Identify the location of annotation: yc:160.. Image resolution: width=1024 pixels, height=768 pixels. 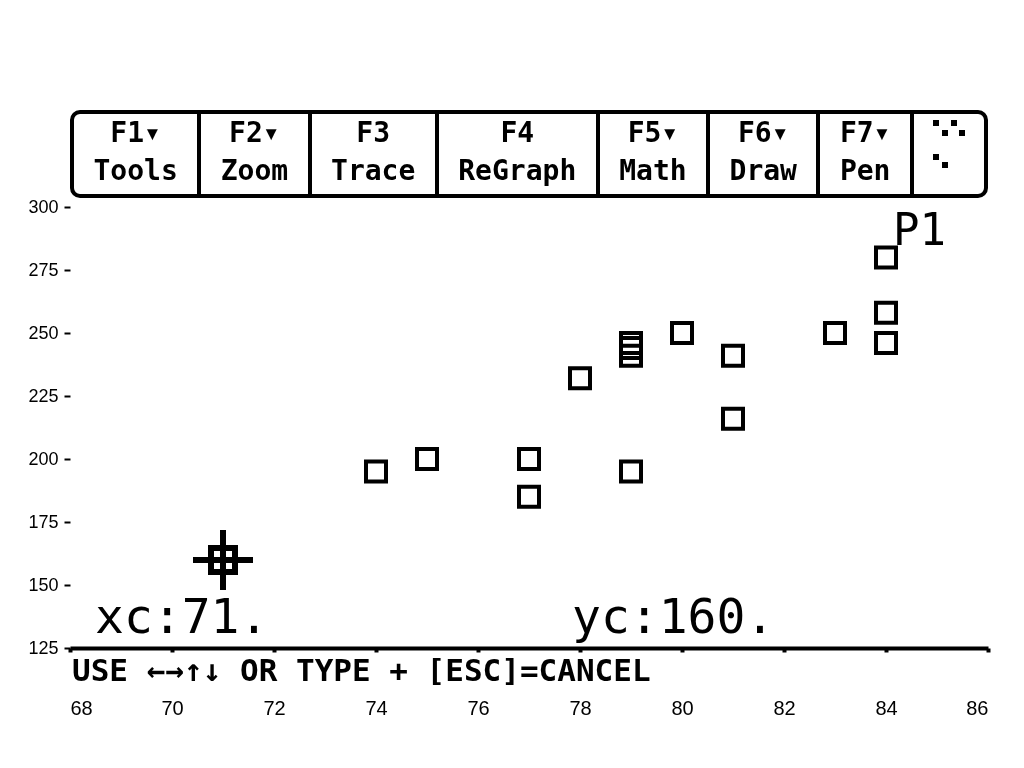
(673, 616).